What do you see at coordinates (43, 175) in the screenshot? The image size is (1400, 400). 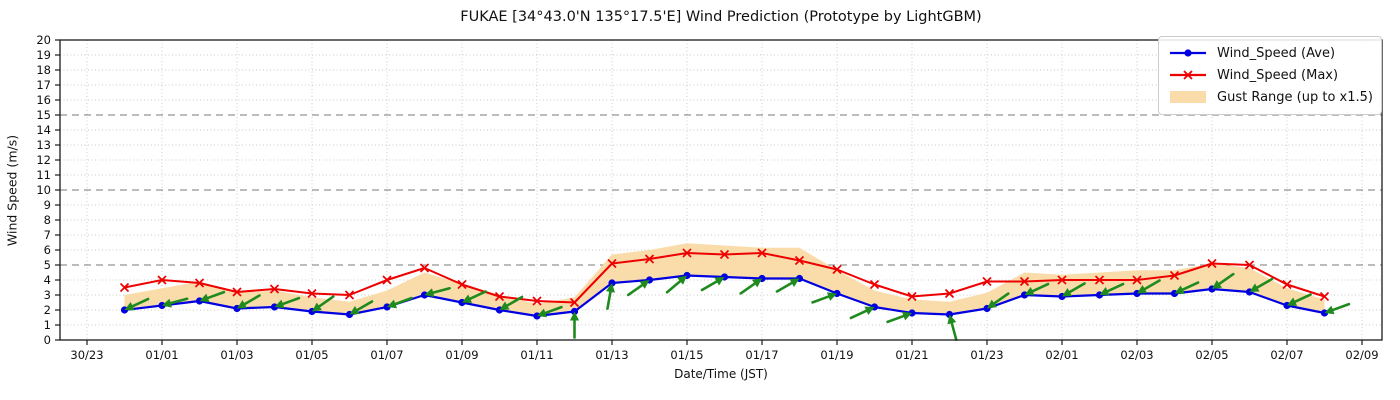 I see `y-tick-label: 11` at bounding box center [43, 175].